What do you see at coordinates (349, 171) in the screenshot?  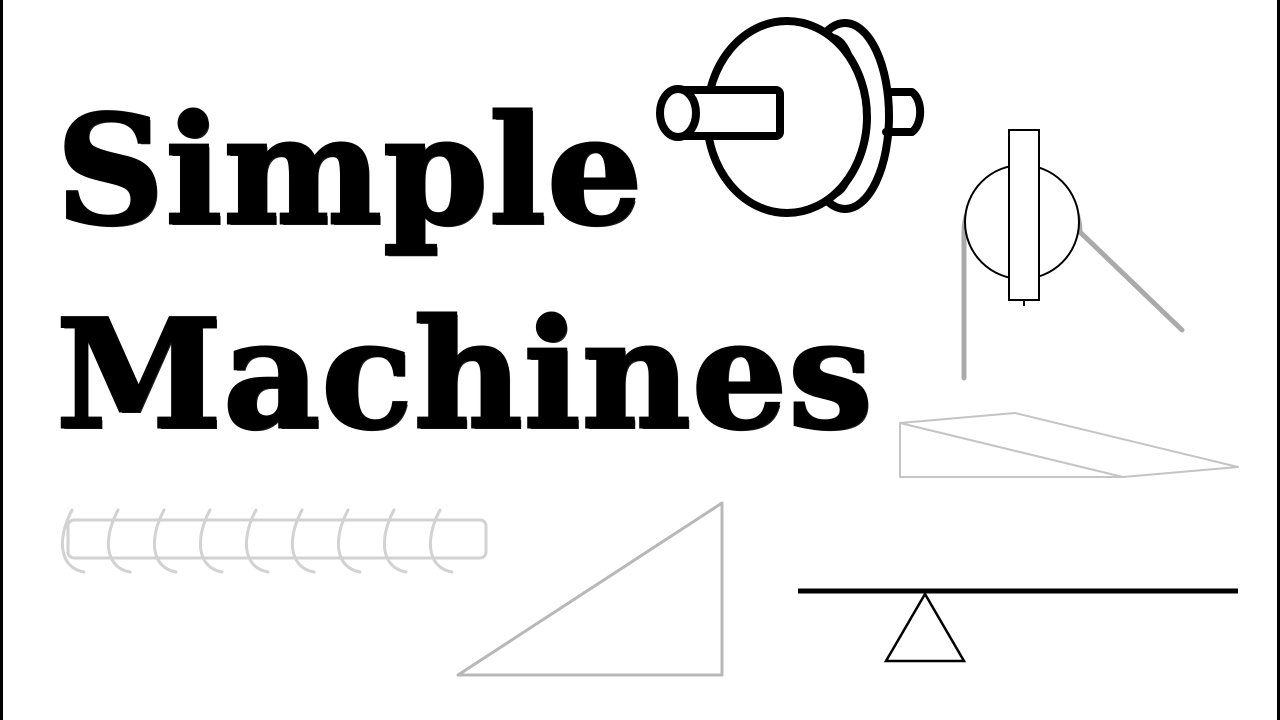 I see `title-line-1: Simple` at bounding box center [349, 171].